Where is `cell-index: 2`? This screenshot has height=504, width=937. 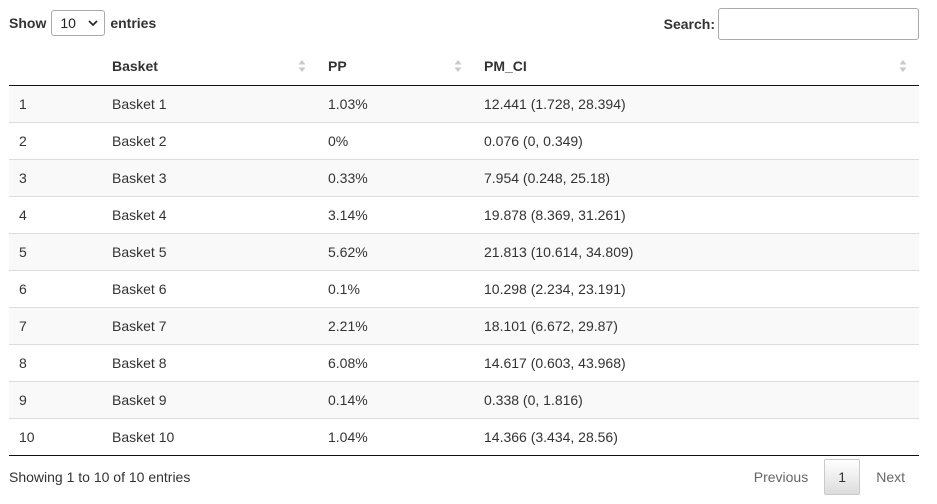 cell-index: 2 is located at coordinates (55, 141).